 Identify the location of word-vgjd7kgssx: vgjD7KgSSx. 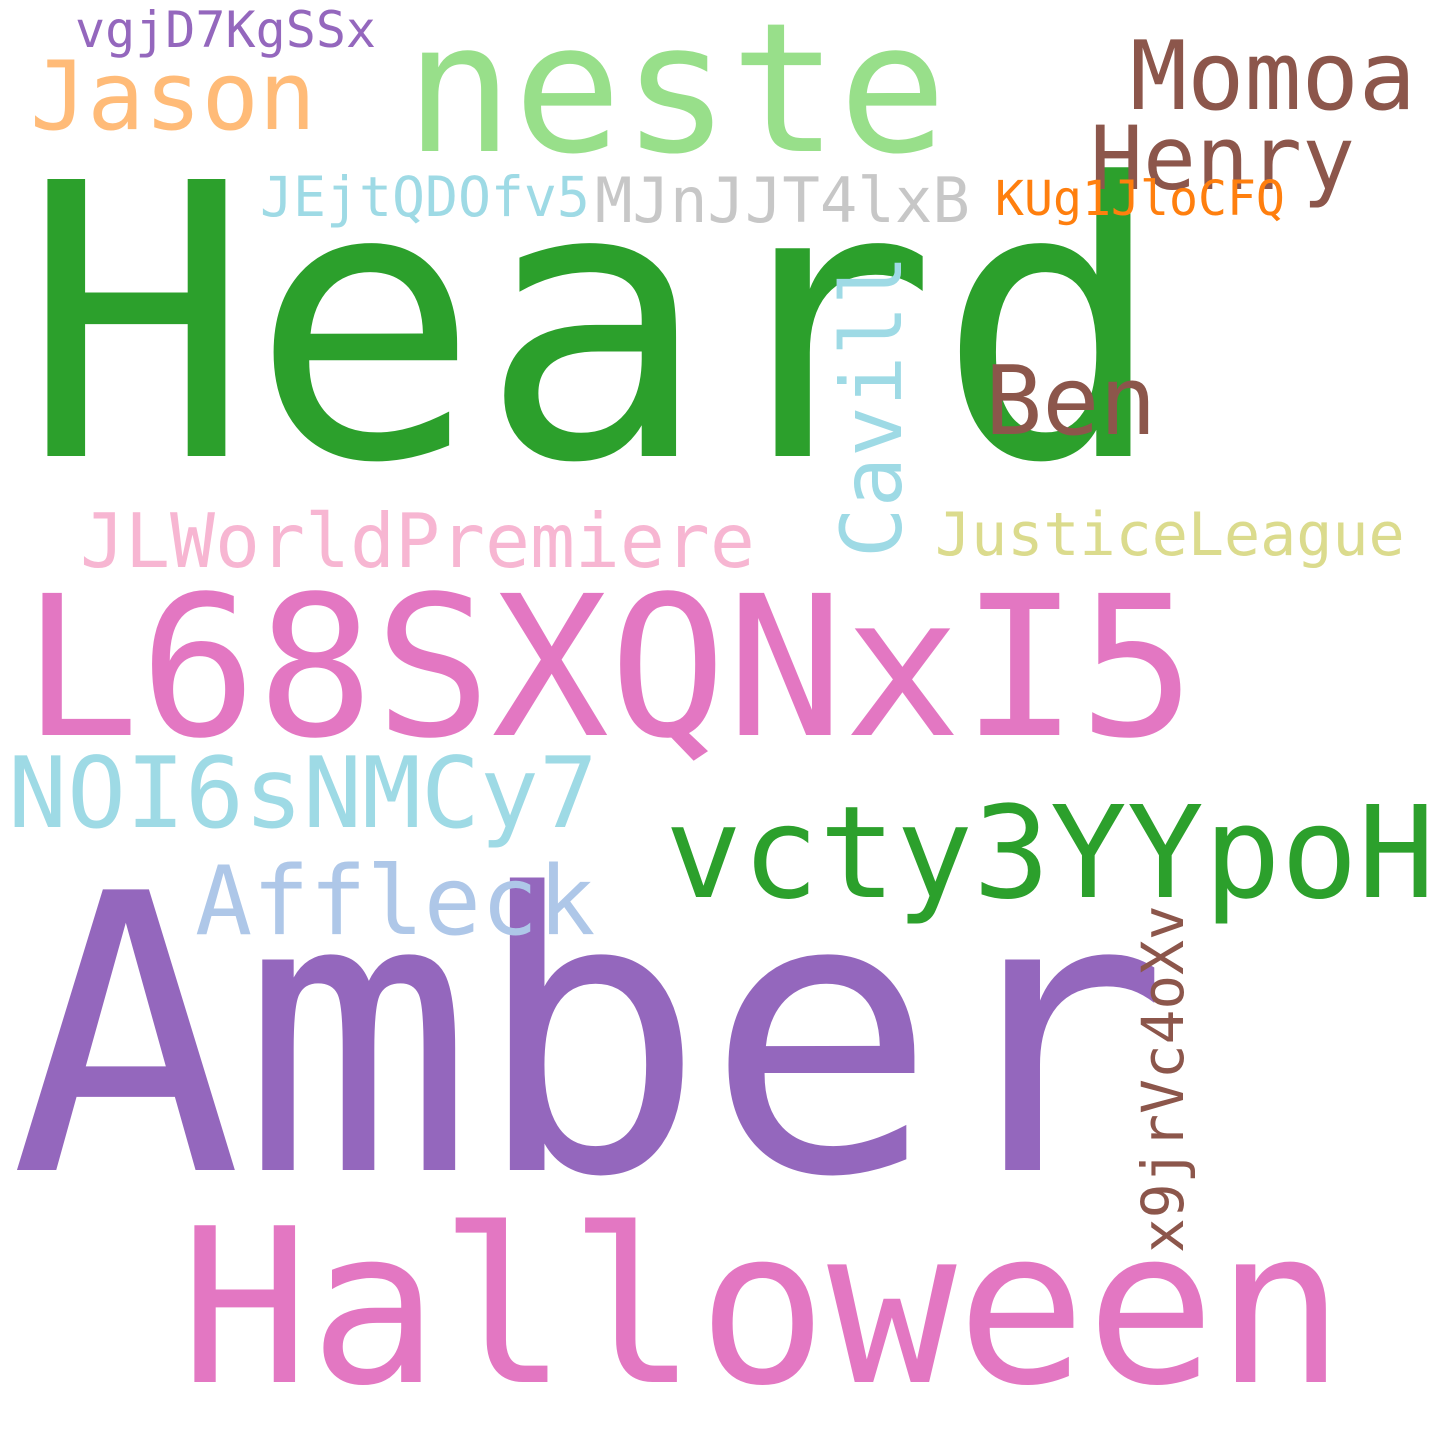
(226, 30).